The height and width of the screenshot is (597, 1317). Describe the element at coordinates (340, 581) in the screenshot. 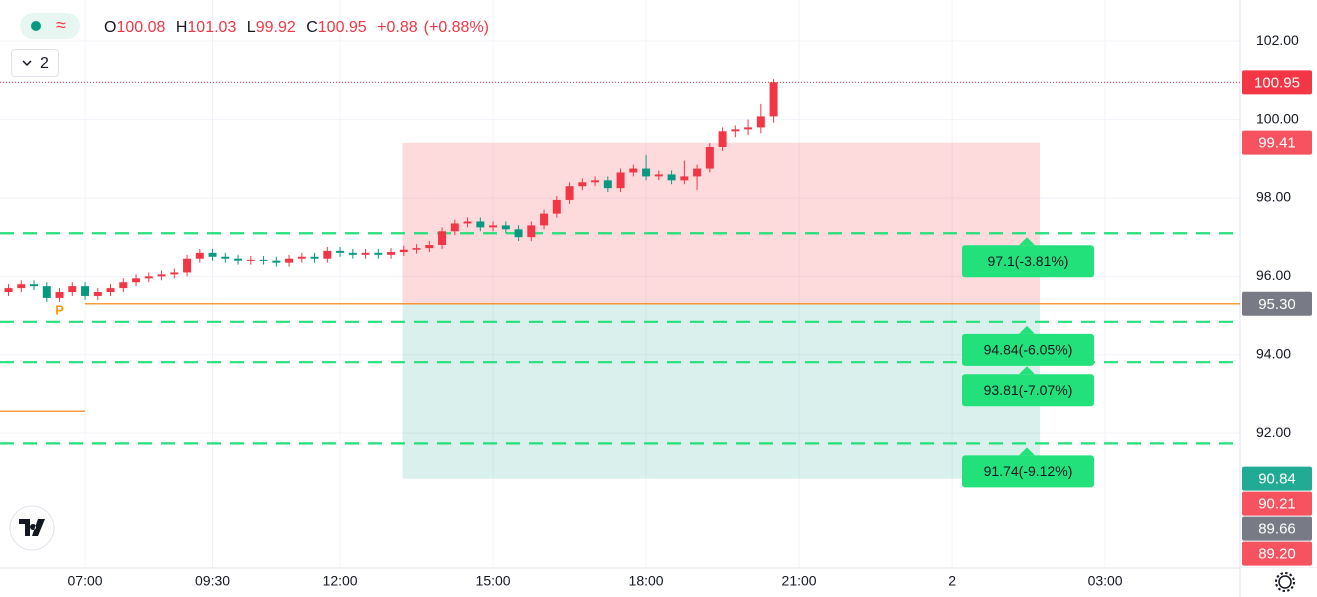

I see `x-tick-label: 12:00` at that location.